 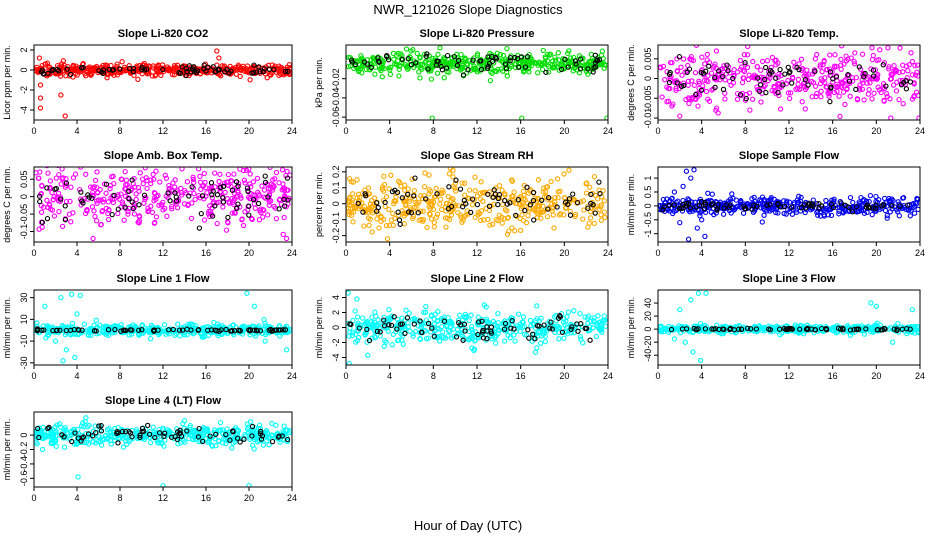 What do you see at coordinates (33, 131) in the screenshot?
I see `x-tick-label: 0` at bounding box center [33, 131].